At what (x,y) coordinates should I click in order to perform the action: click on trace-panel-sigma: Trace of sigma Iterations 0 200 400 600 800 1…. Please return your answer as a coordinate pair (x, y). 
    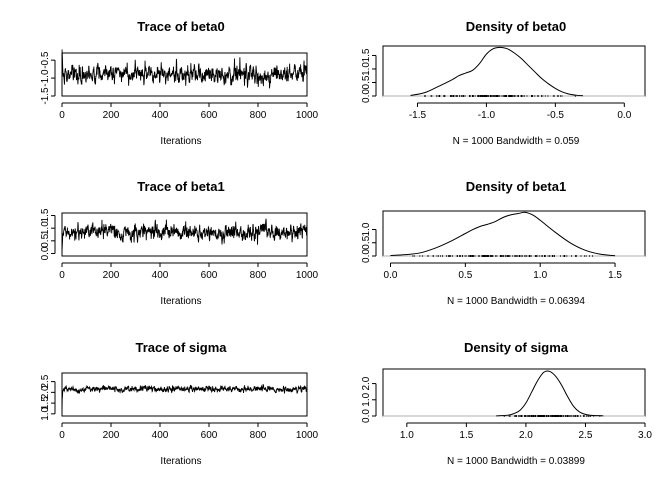
    Looking at the image, I should click on (179, 403).